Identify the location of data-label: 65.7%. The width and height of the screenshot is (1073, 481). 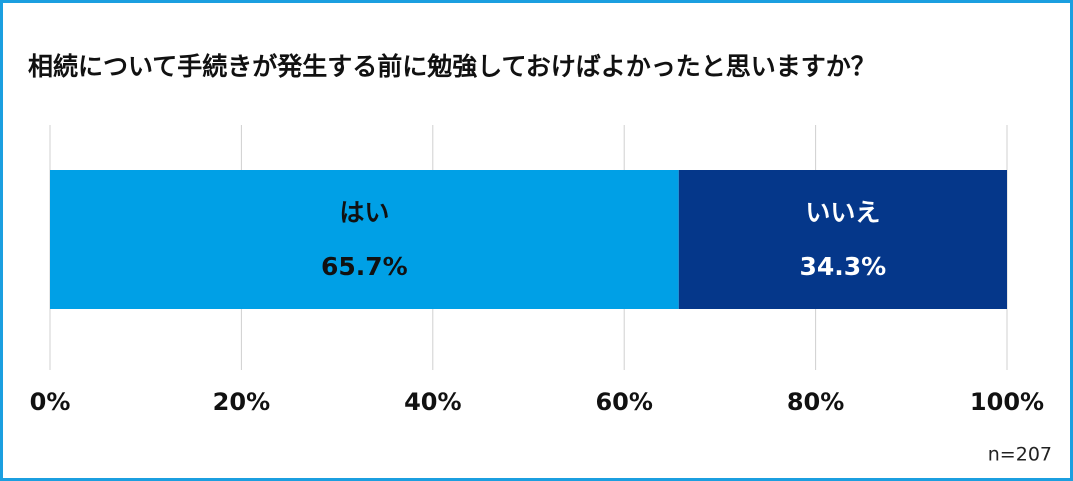
(364, 266).